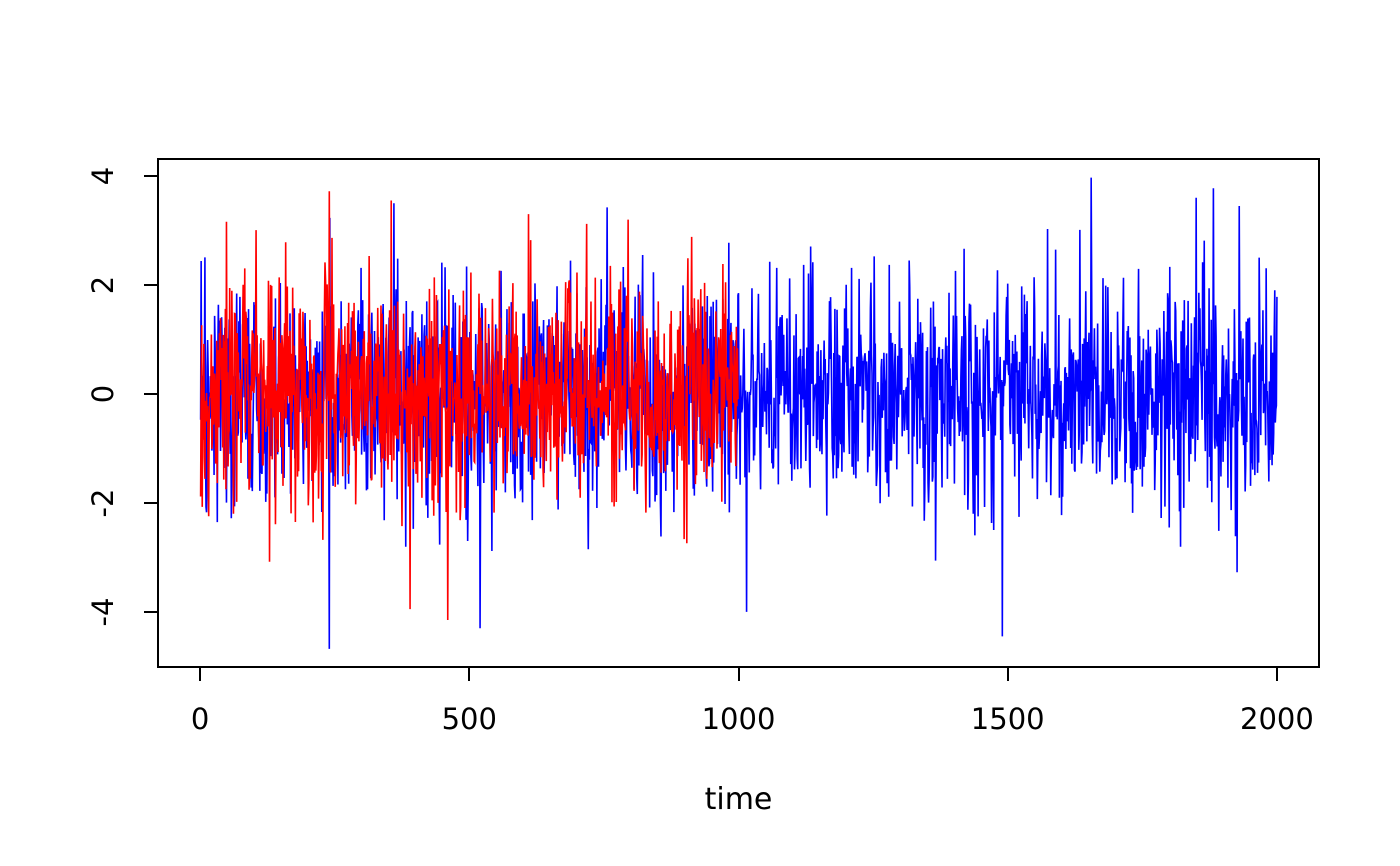 This screenshot has width=1400, height=866. I want to click on x-tick-label: 500, so click(469, 719).